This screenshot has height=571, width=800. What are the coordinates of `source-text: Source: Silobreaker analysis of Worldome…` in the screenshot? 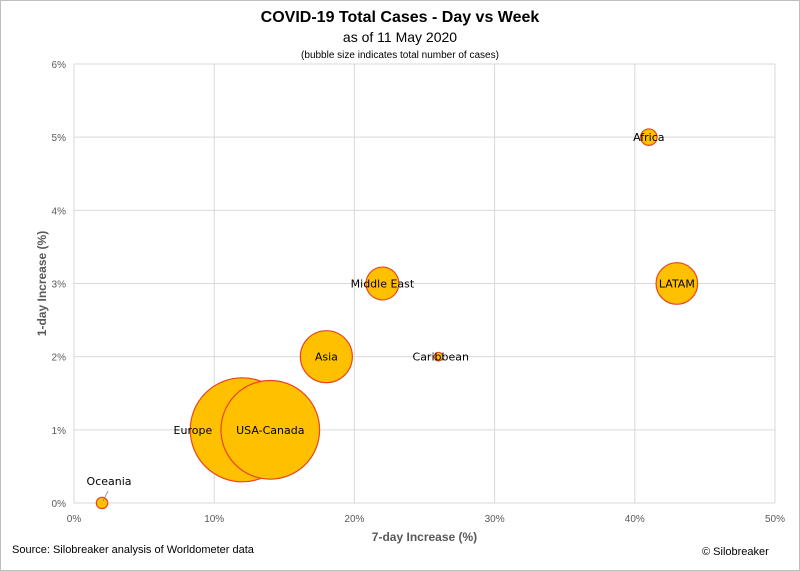 It's located at (133, 550).